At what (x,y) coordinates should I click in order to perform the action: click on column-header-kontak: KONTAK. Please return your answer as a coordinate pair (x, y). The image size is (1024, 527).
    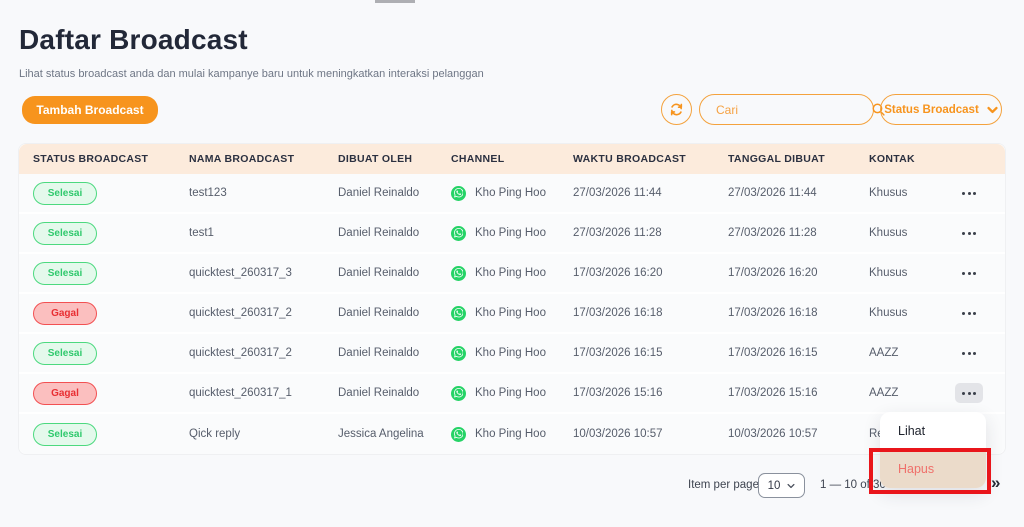
    Looking at the image, I should click on (892, 159).